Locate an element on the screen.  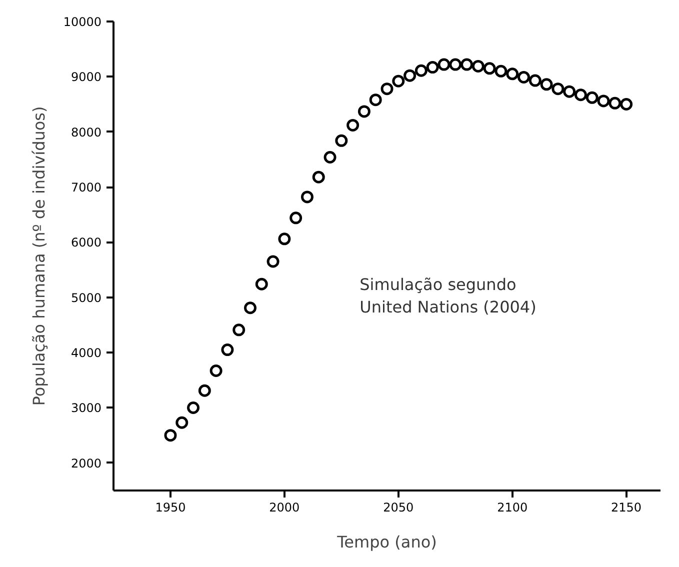
x-tick-label: 2150 is located at coordinates (626, 507).